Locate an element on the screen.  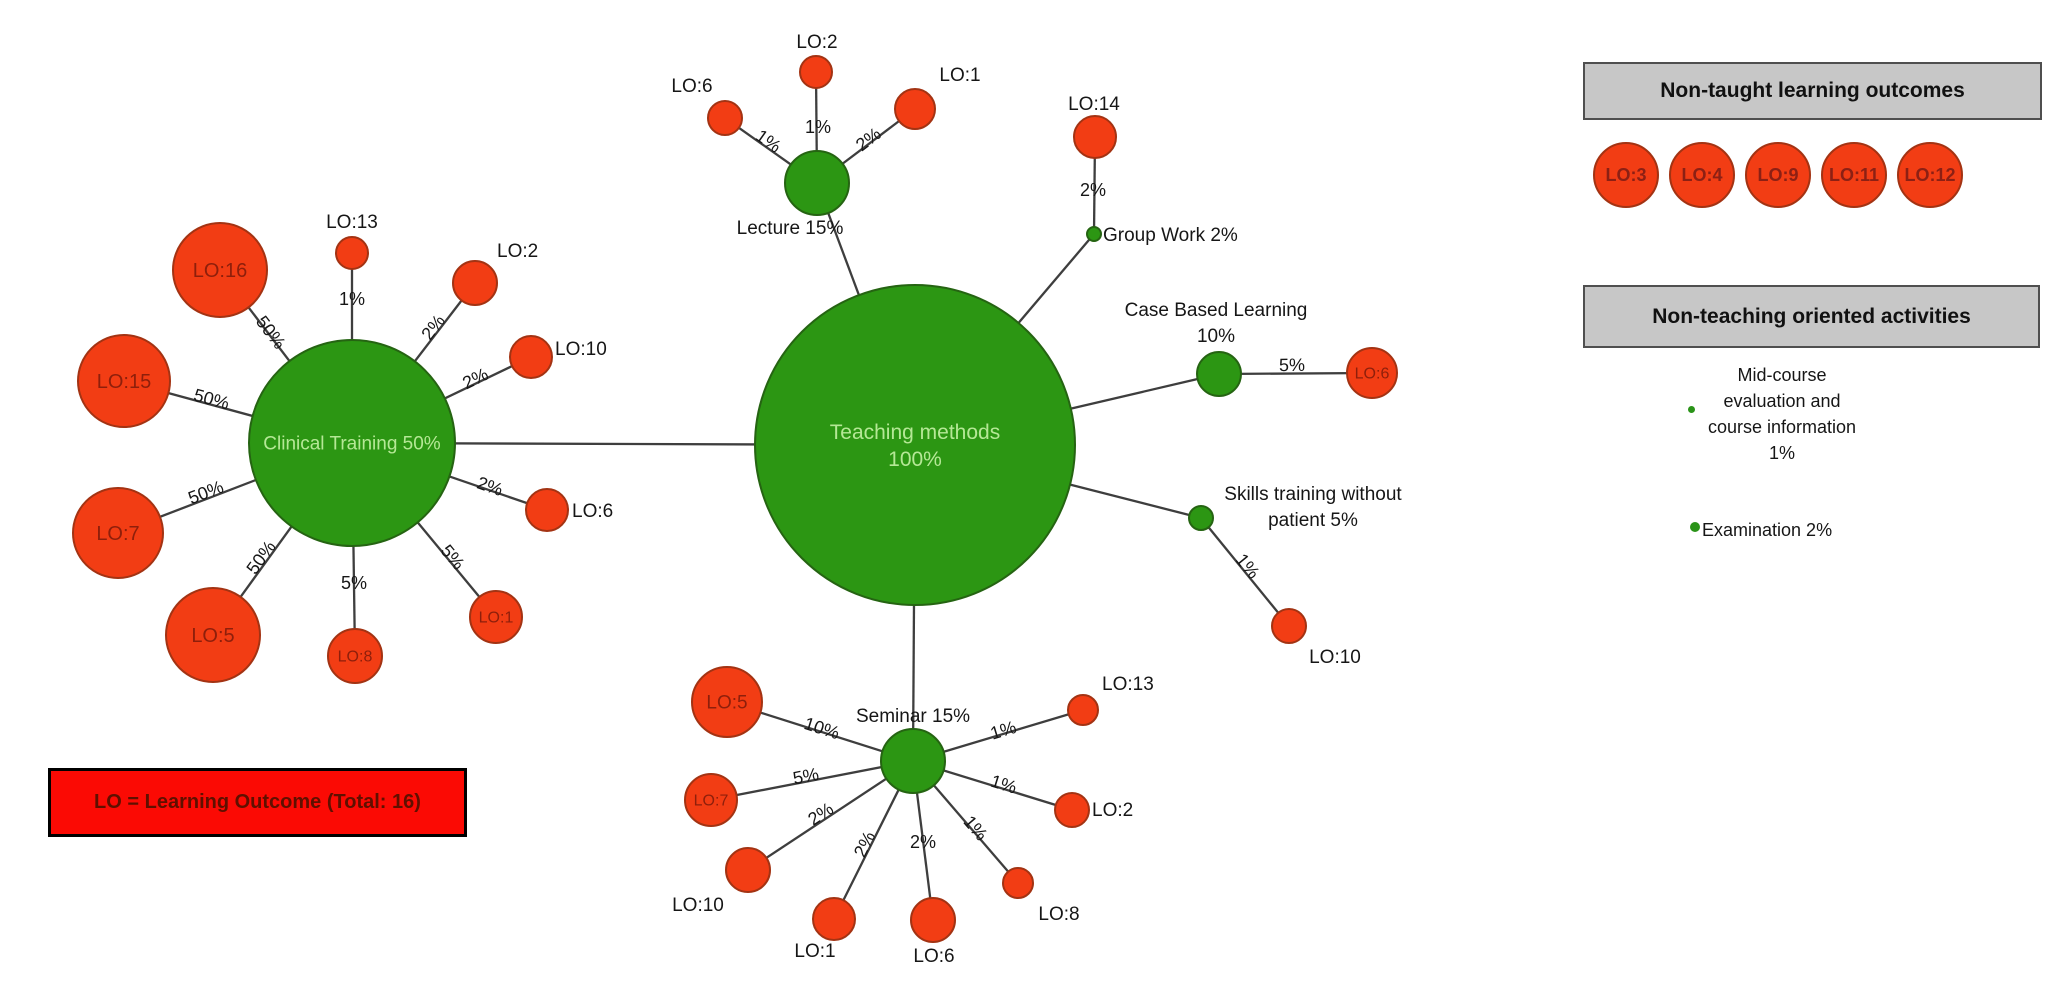
label-clinical-training: Clinical Training 50% is located at coordinates (352, 444).